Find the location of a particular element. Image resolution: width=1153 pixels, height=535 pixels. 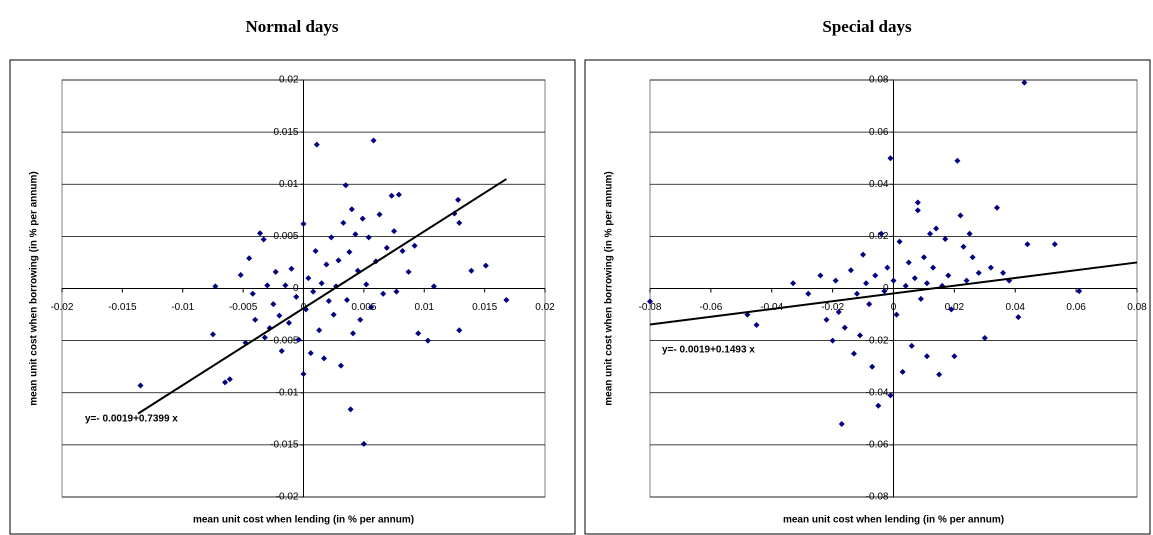

y-tick-label: 0.02 is located at coordinates (289, 80).